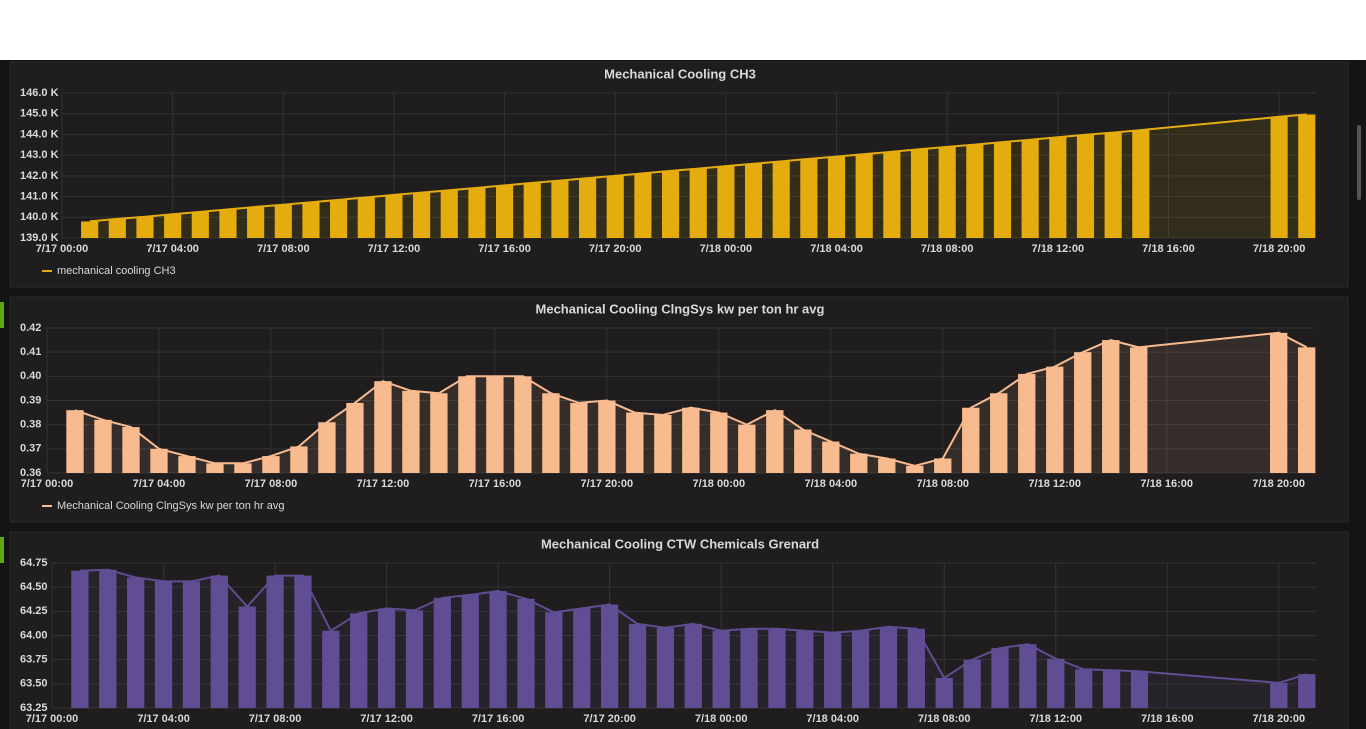  I want to click on y-tick-label: 0.40, so click(30, 376).